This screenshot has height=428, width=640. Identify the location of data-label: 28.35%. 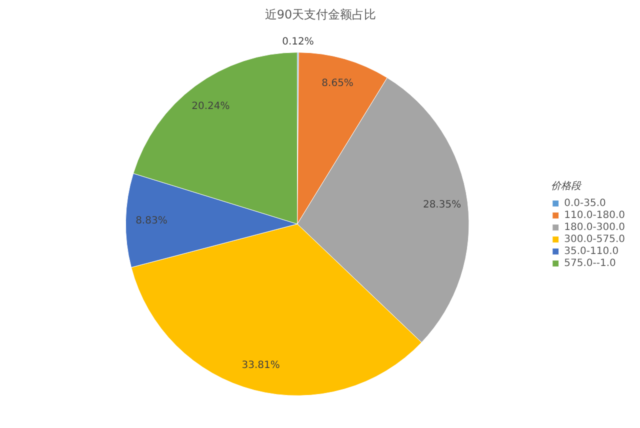
(442, 205).